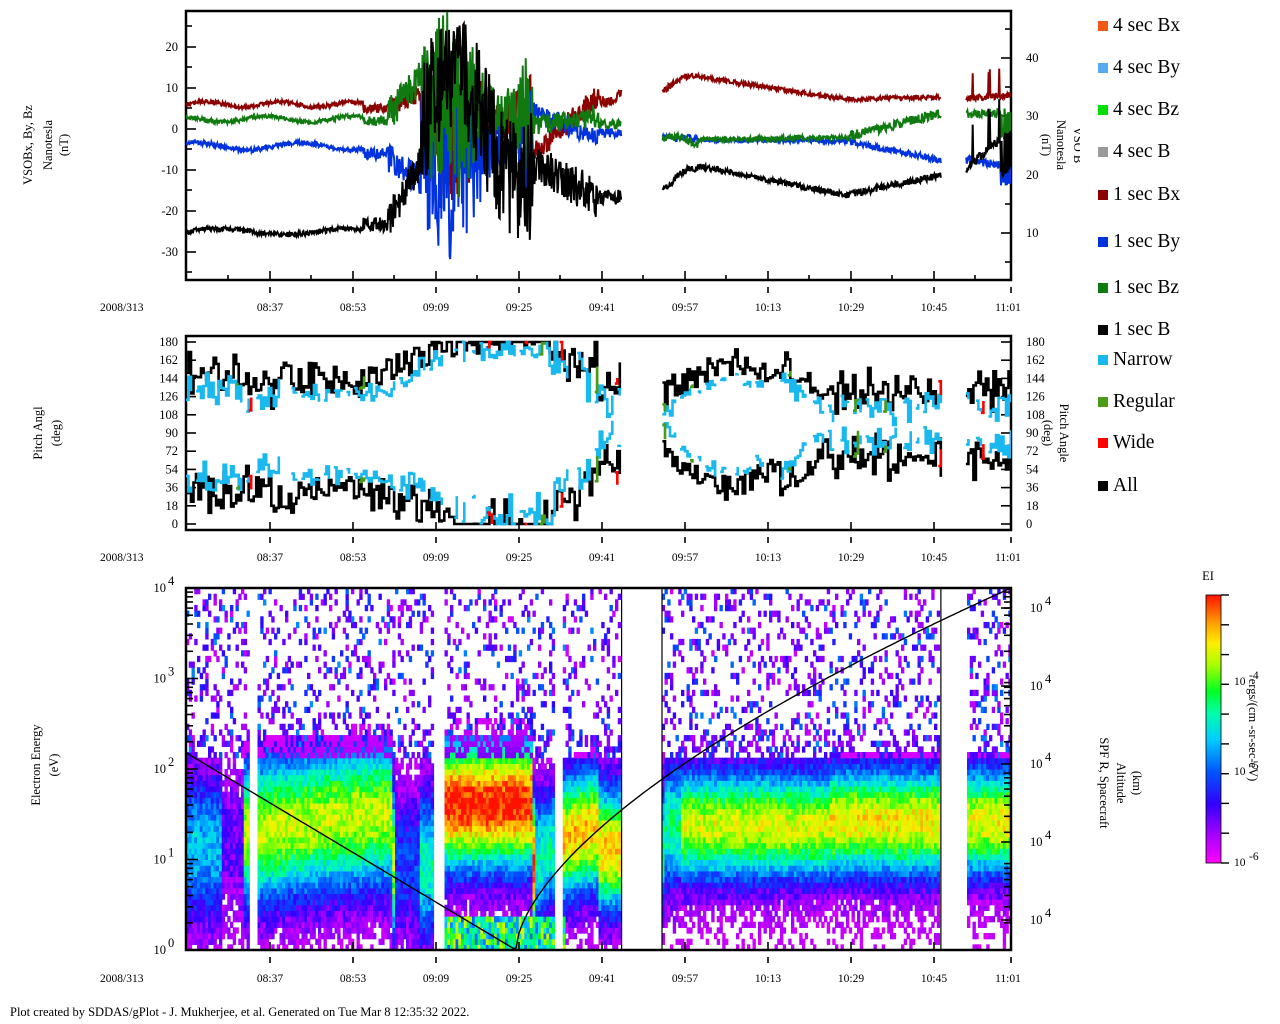 Image resolution: width=1280 pixels, height=1024 pixels. What do you see at coordinates (1240, 772) in the screenshot?
I see `colorbar-tick-1: 10` at bounding box center [1240, 772].